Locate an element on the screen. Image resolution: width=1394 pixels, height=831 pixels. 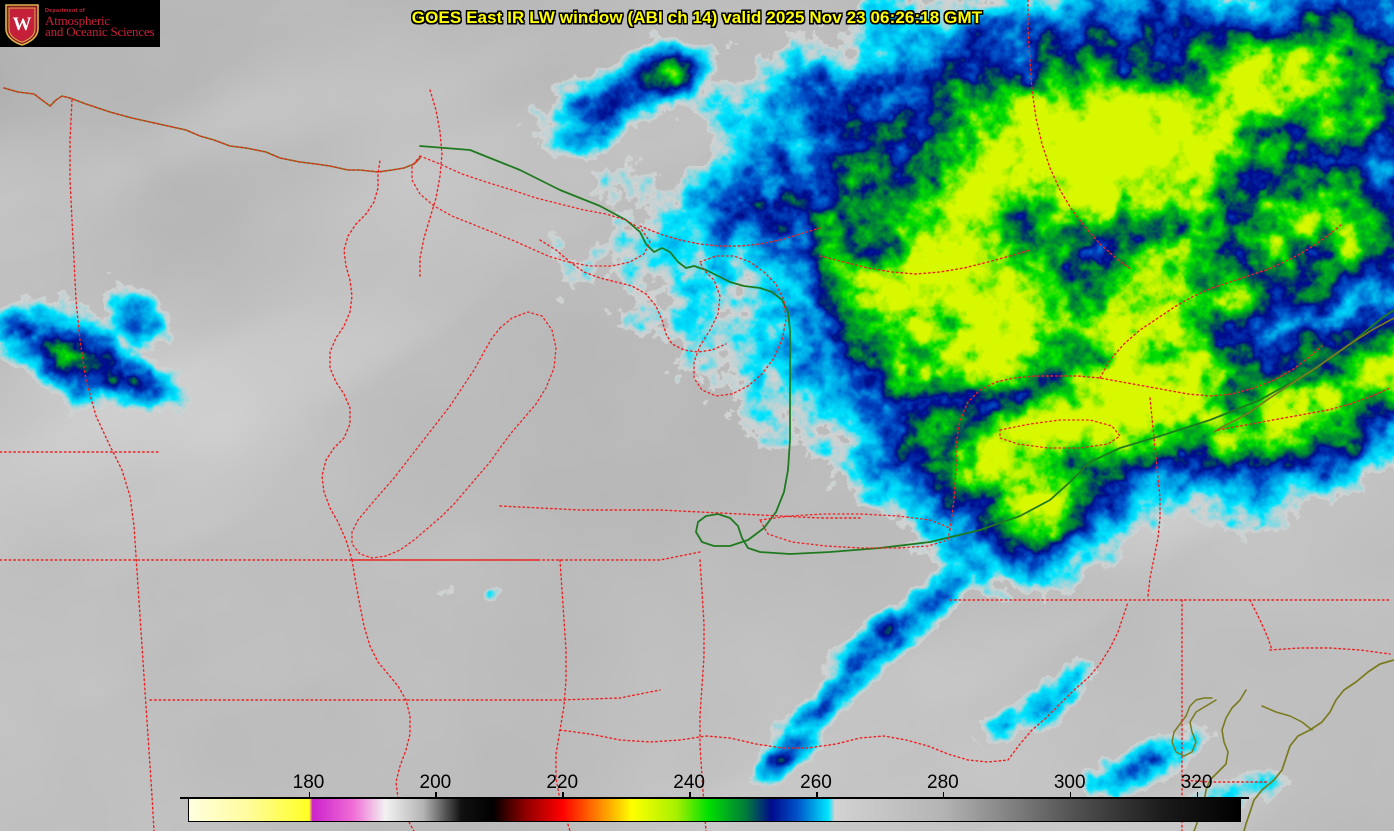
border-wisconsin-west is located at coordinates (351, 360).